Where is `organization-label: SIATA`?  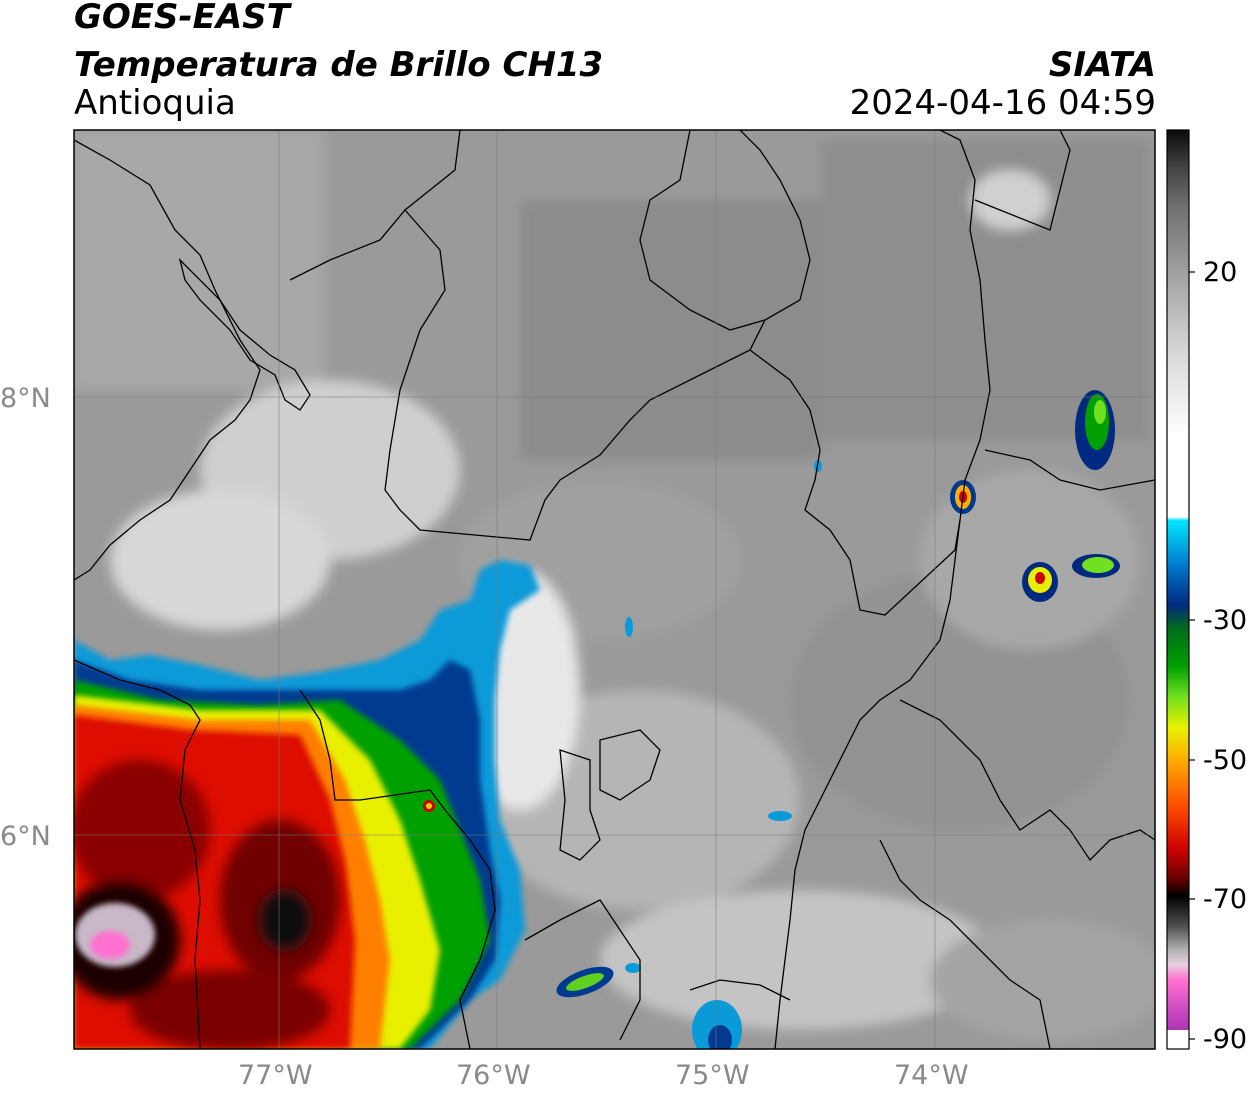
organization-label: SIATA is located at coordinates (1102, 65).